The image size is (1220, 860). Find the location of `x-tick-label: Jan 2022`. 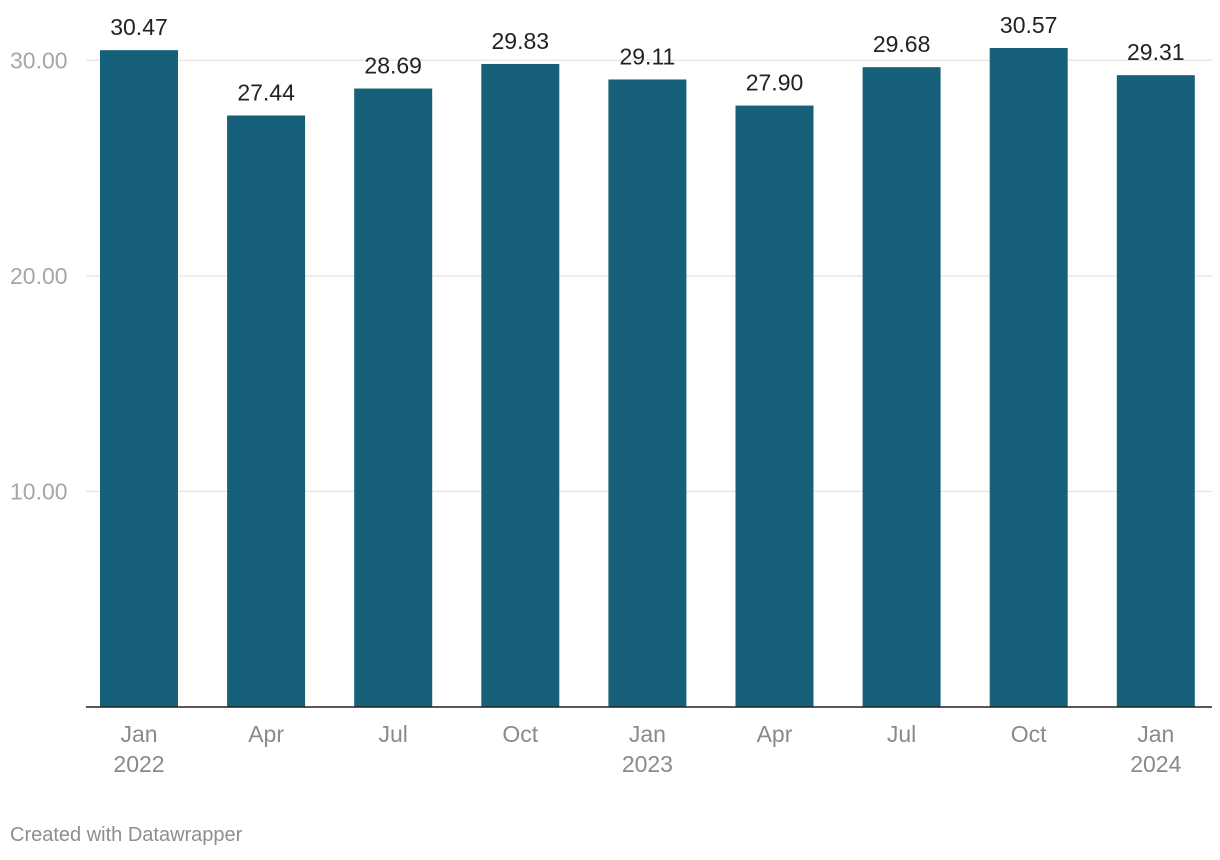

x-tick-label: Jan 2022 is located at coordinates (138, 749).